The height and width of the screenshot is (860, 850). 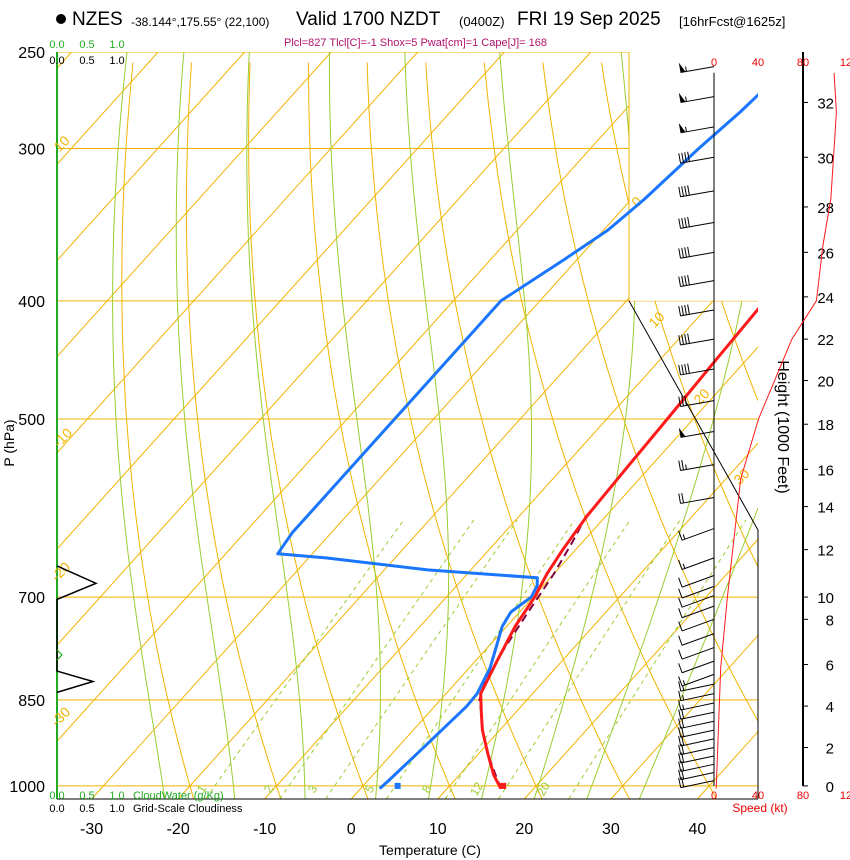 What do you see at coordinates (31, 598) in the screenshot?
I see `pressure-tick-label: 700` at bounding box center [31, 598].